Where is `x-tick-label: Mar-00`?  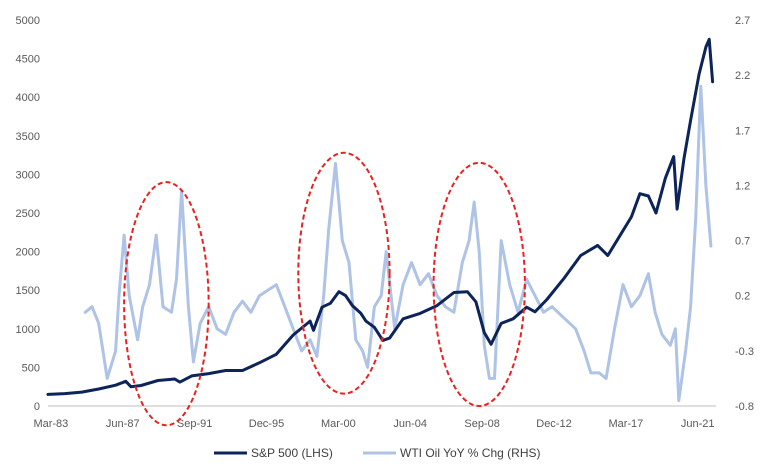 x-tick-label: Mar-00 is located at coordinates (338, 424).